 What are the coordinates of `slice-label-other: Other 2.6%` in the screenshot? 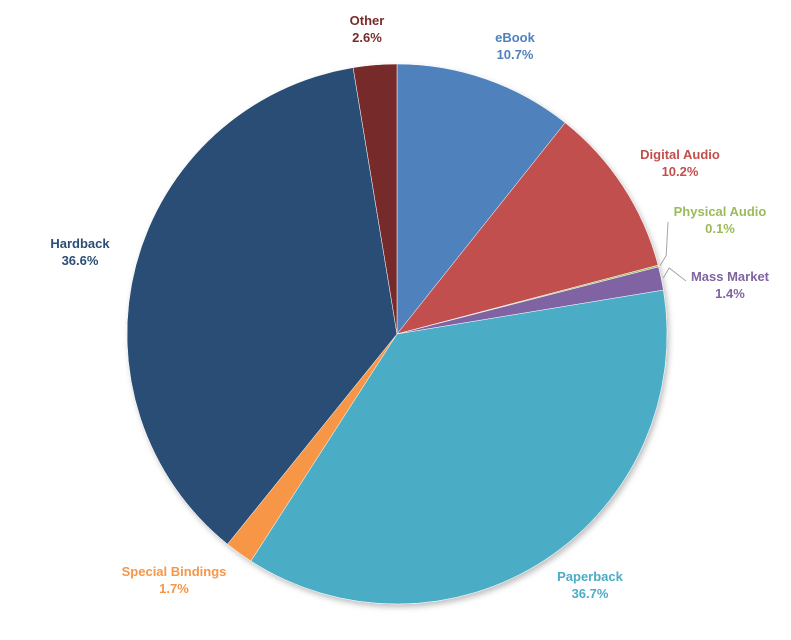 It's located at (367, 29).